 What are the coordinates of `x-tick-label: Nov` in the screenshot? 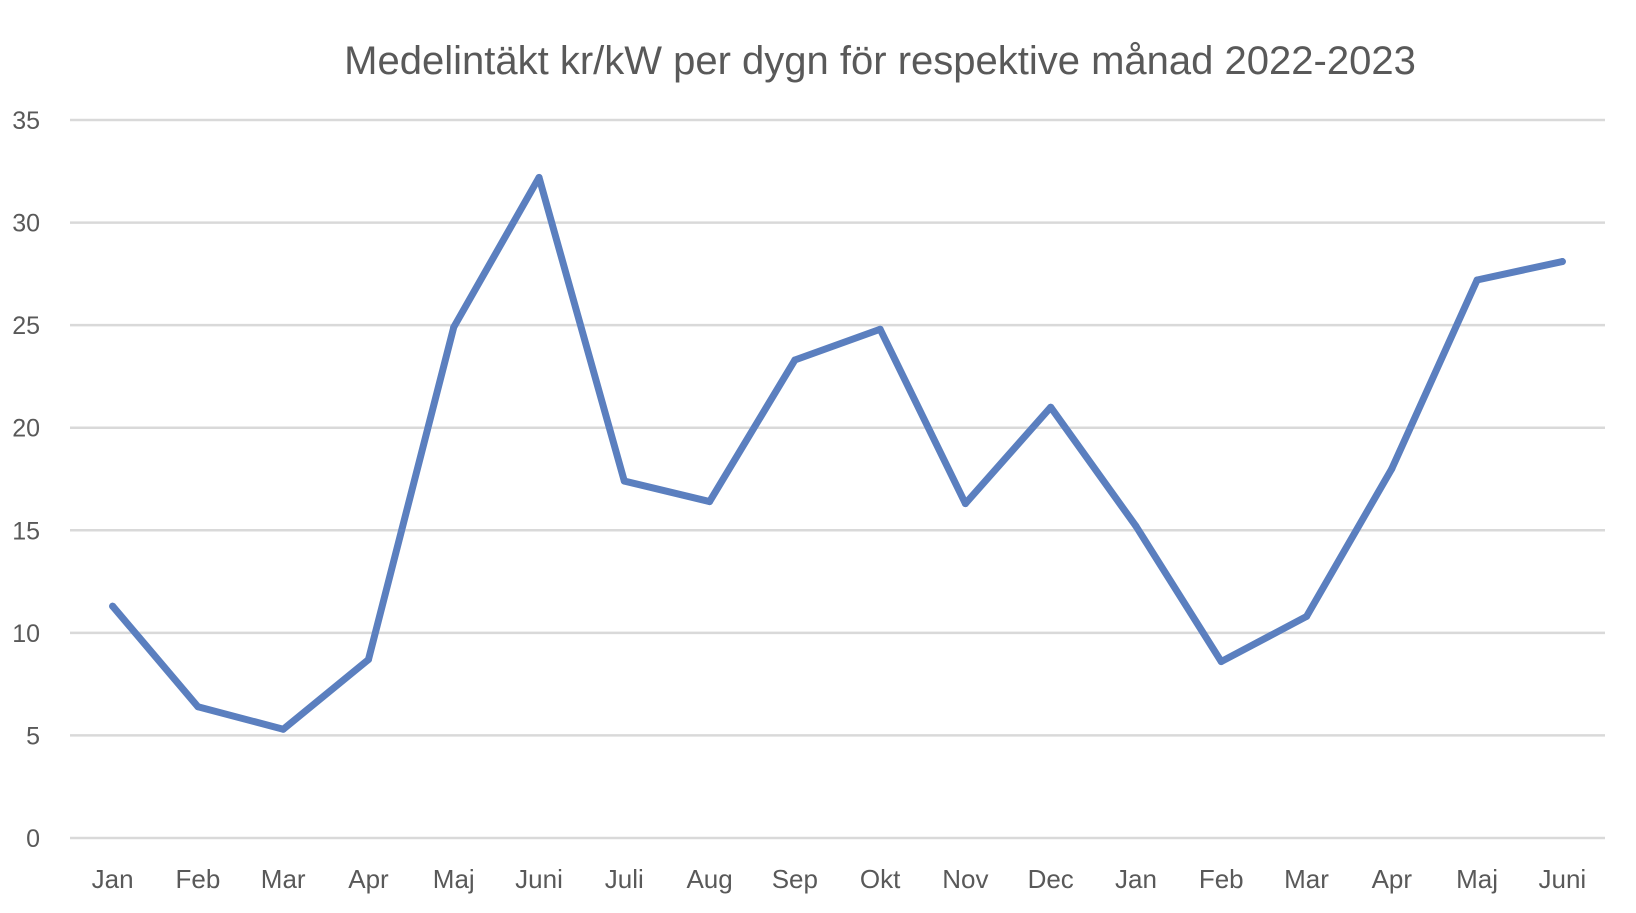 It's located at (965, 879).